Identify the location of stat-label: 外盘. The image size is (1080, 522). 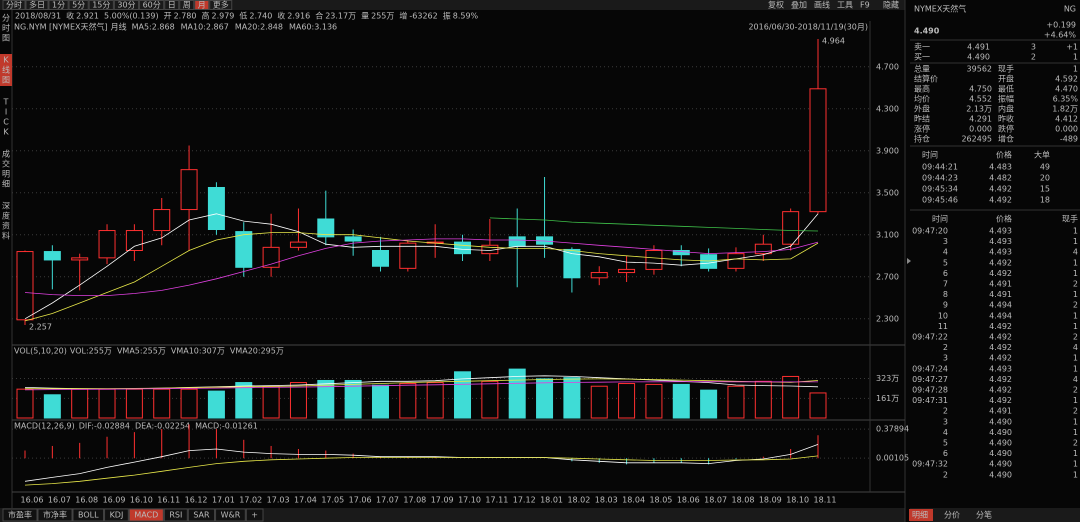
(922, 109).